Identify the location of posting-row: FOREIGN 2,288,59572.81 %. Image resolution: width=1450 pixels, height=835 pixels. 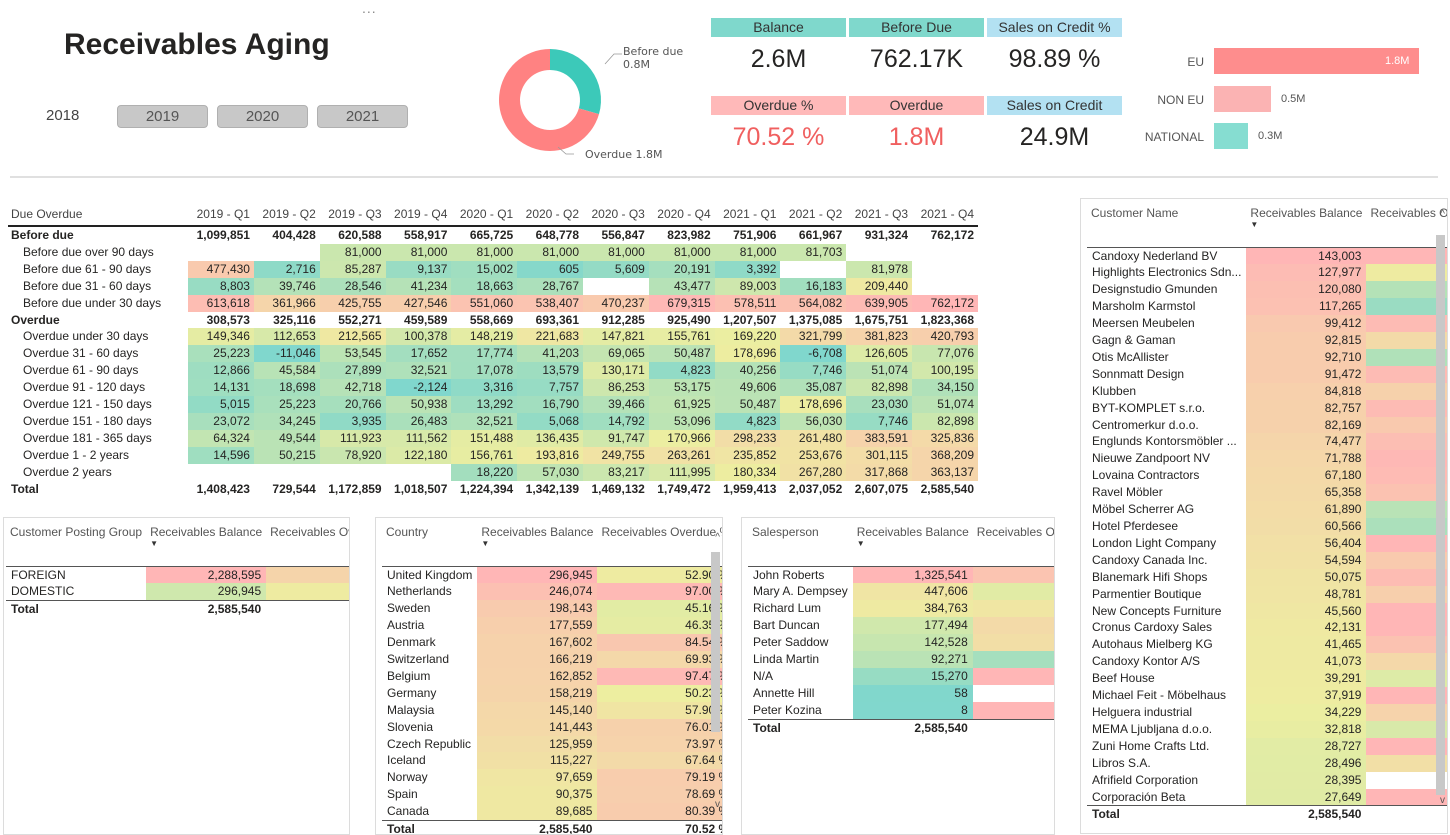
(177, 575).